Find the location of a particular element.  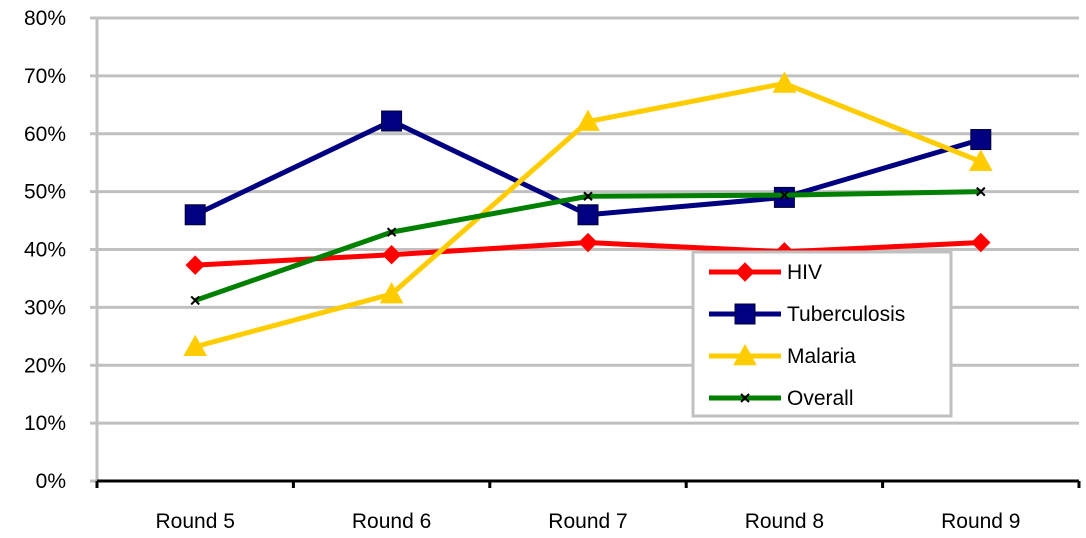

series-hiv is located at coordinates (588, 253).